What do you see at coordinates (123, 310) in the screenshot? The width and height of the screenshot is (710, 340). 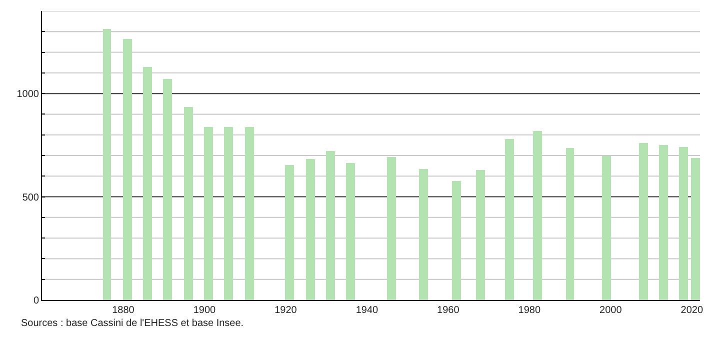 I see `x-tick-label: 1880` at bounding box center [123, 310].